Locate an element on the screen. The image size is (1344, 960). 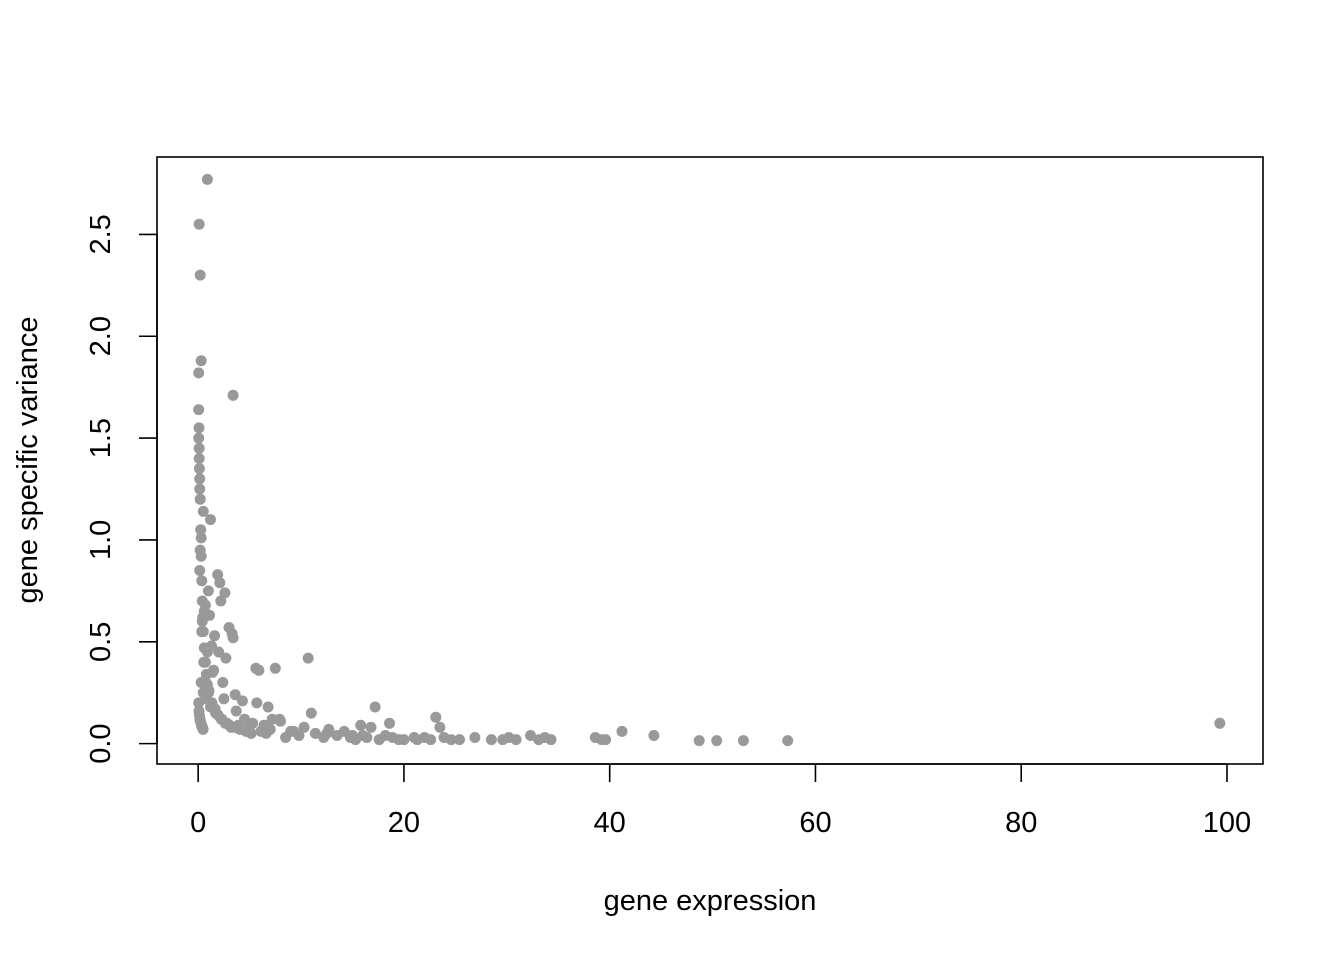
x-axis: 0 20 40 60 80 100 is located at coordinates (720, 801).